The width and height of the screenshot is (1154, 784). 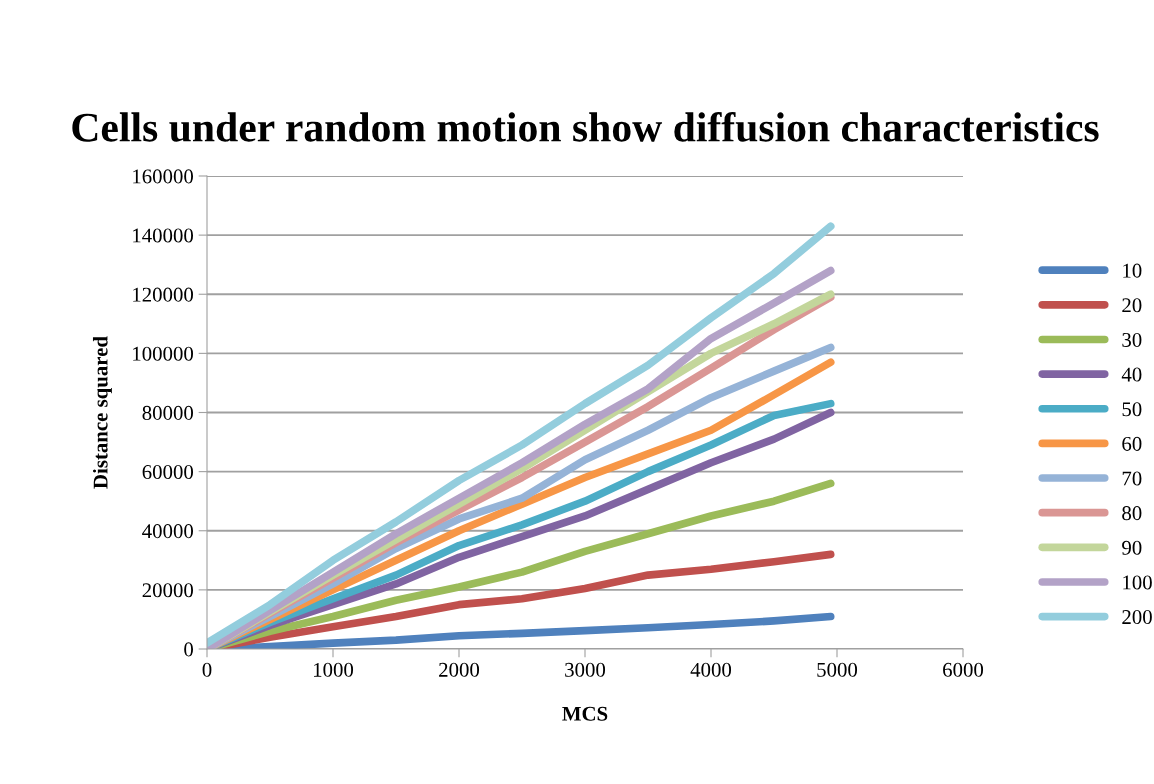 What do you see at coordinates (102, 412) in the screenshot?
I see `y-axis-title: Distance squared` at bounding box center [102, 412].